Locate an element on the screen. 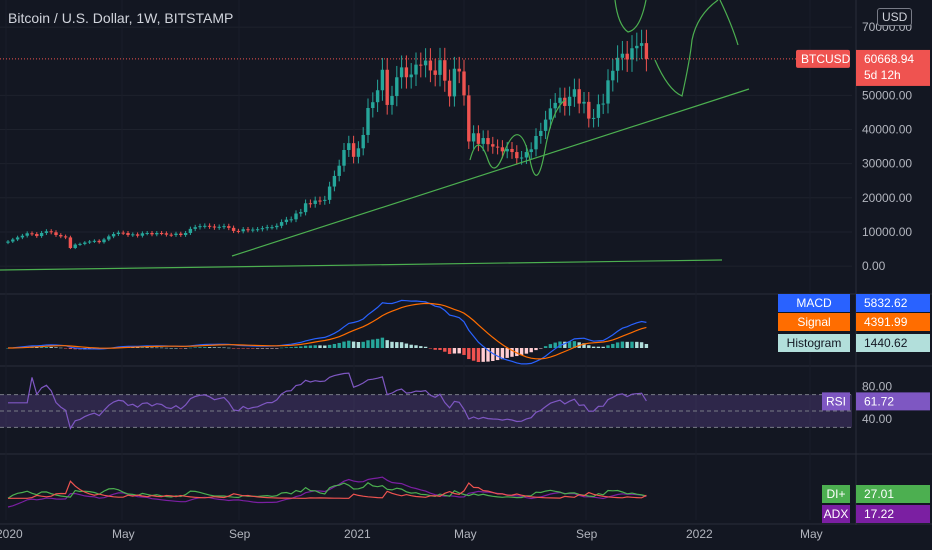  price-tick-label: 0.00 is located at coordinates (874, 266).